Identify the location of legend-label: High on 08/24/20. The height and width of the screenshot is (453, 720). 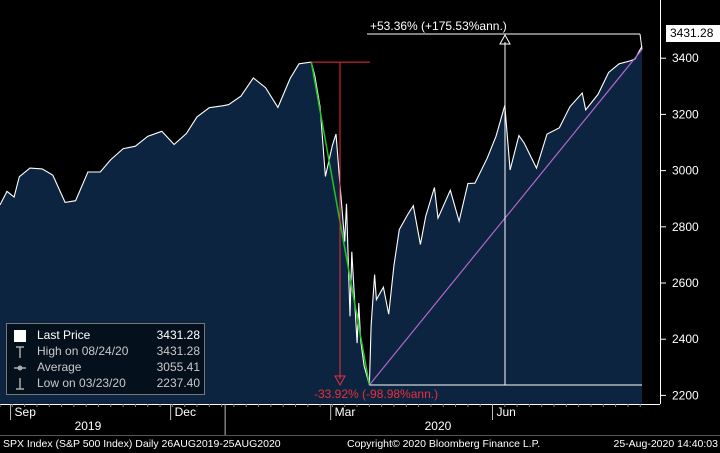
(83, 351).